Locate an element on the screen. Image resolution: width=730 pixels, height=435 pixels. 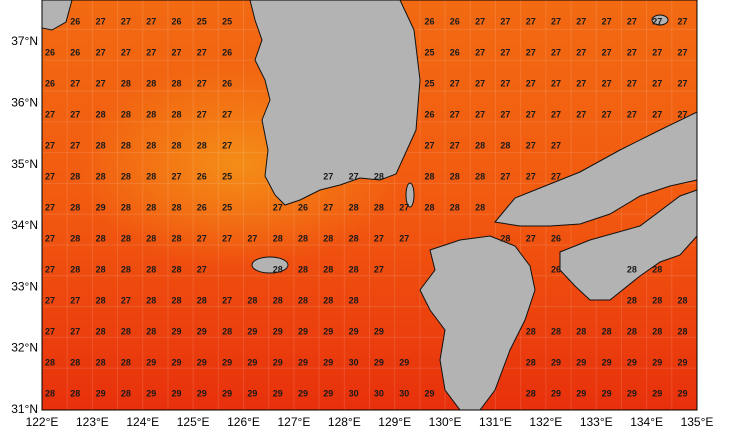
sst-value: 30 is located at coordinates (379, 393).